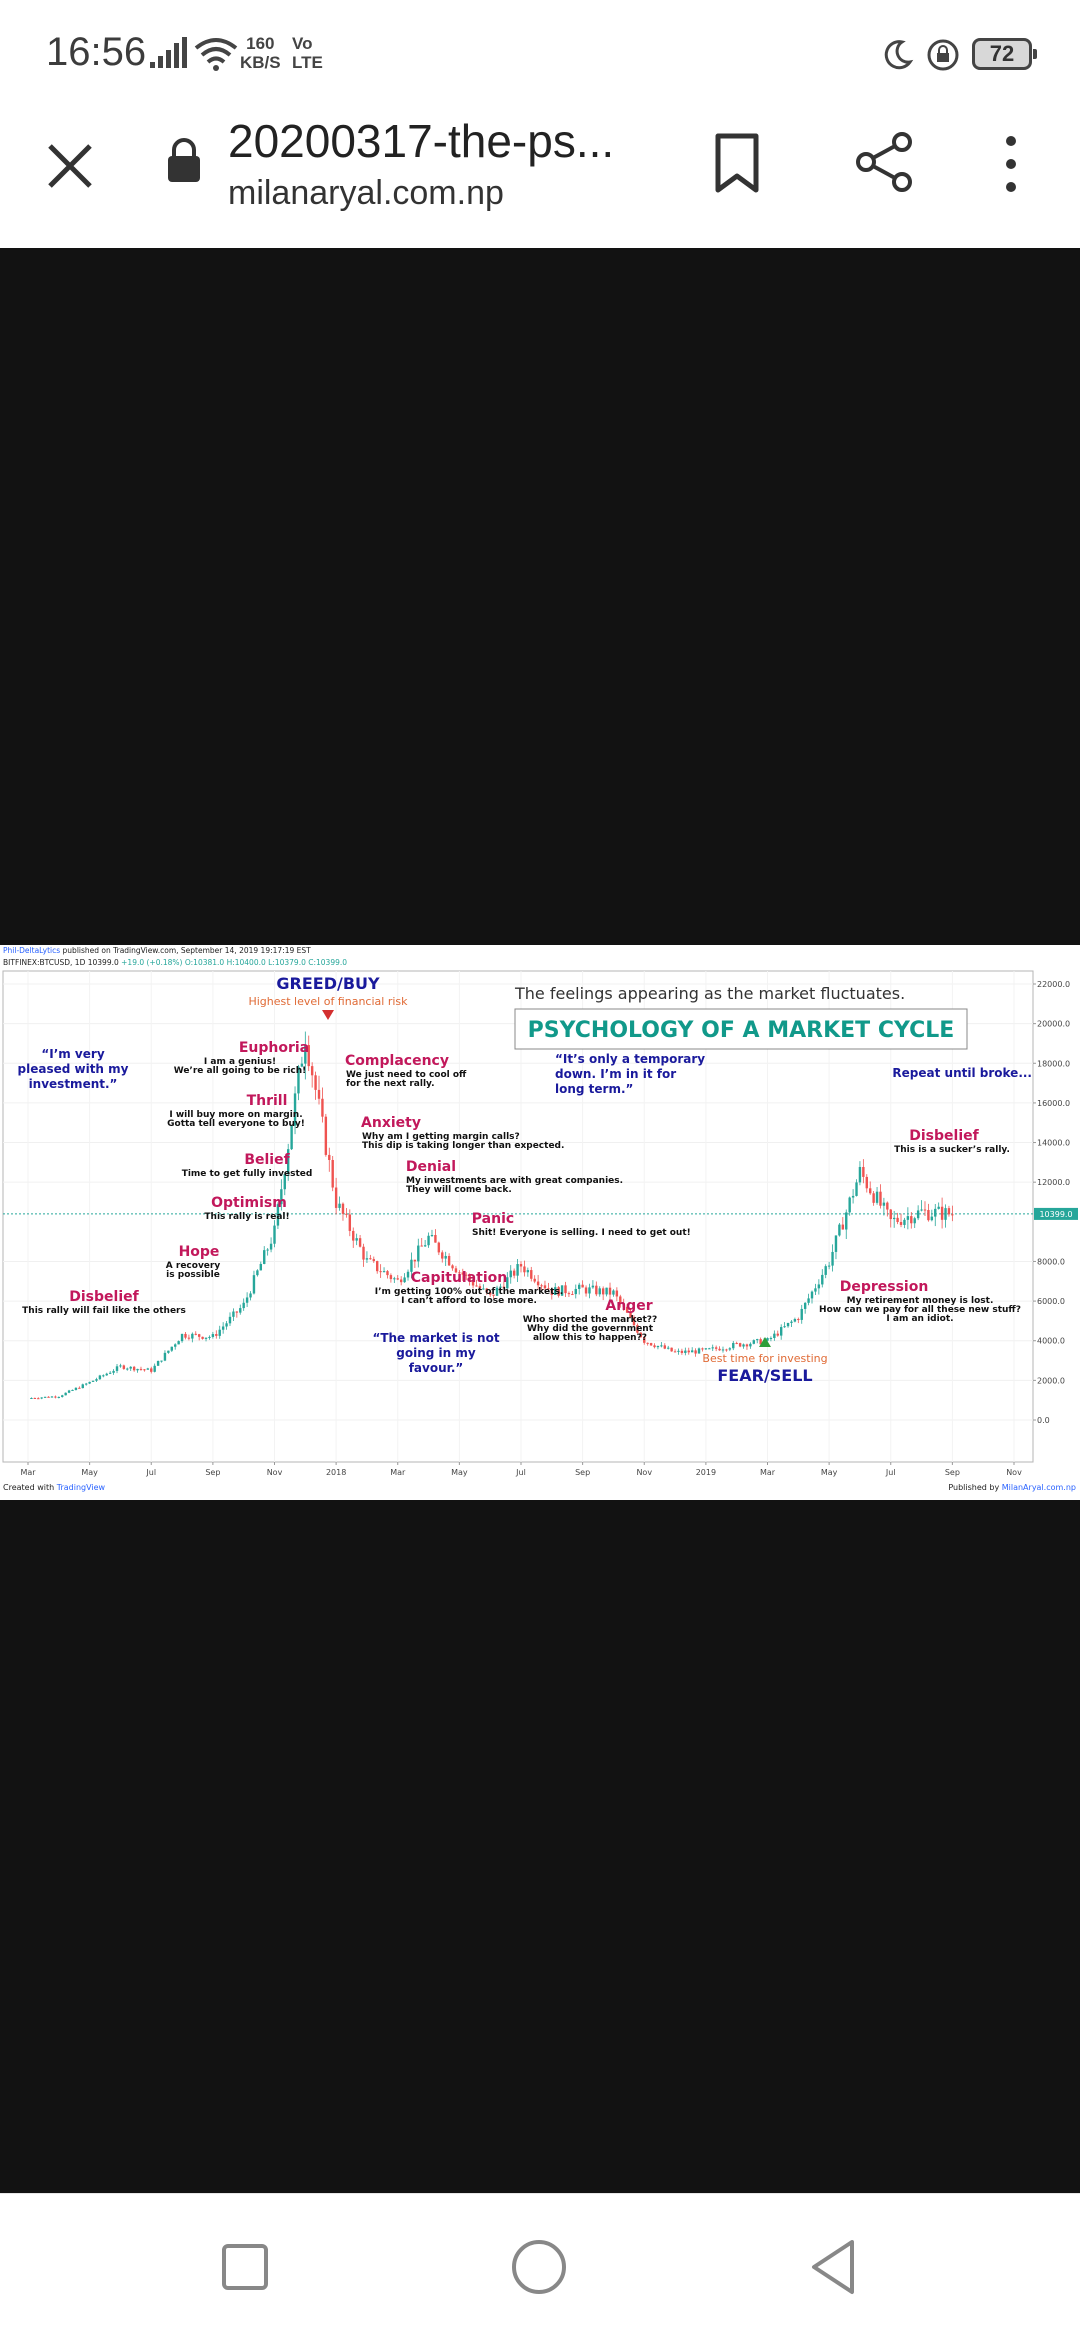 Image resolution: width=1080 pixels, height=2340 pixels. Describe the element at coordinates (397, 1061) in the screenshot. I see `stage-name: Complacency` at that location.